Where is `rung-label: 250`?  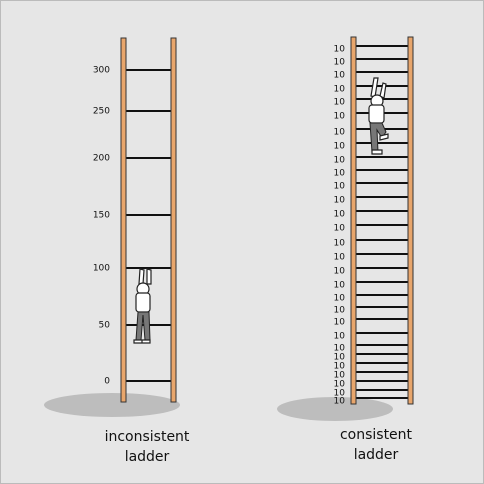
rung-label: 250 is located at coordinates (101, 112).